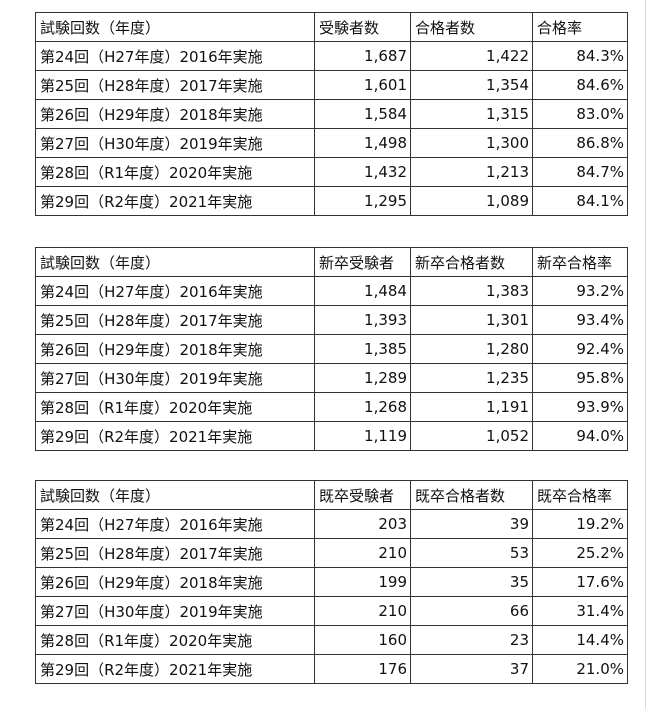 This screenshot has height=709, width=662. I want to click on cell-pass-rate: 19.2%, so click(580, 524).